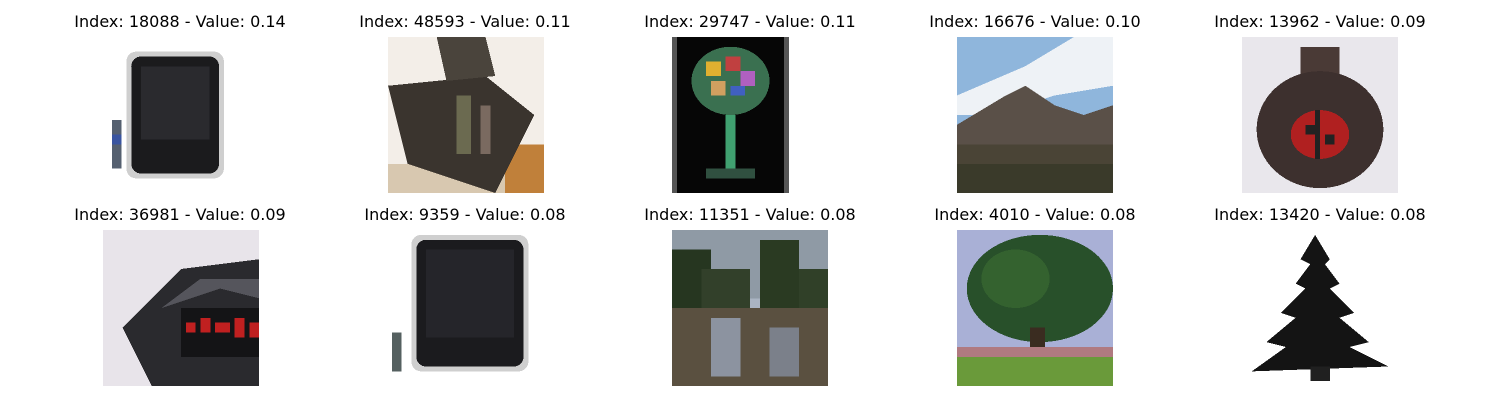 Image resolution: width=1500 pixels, height=400 pixels. Describe the element at coordinates (1320, 308) in the screenshot. I see `thumbnail-pine-tree` at that location.